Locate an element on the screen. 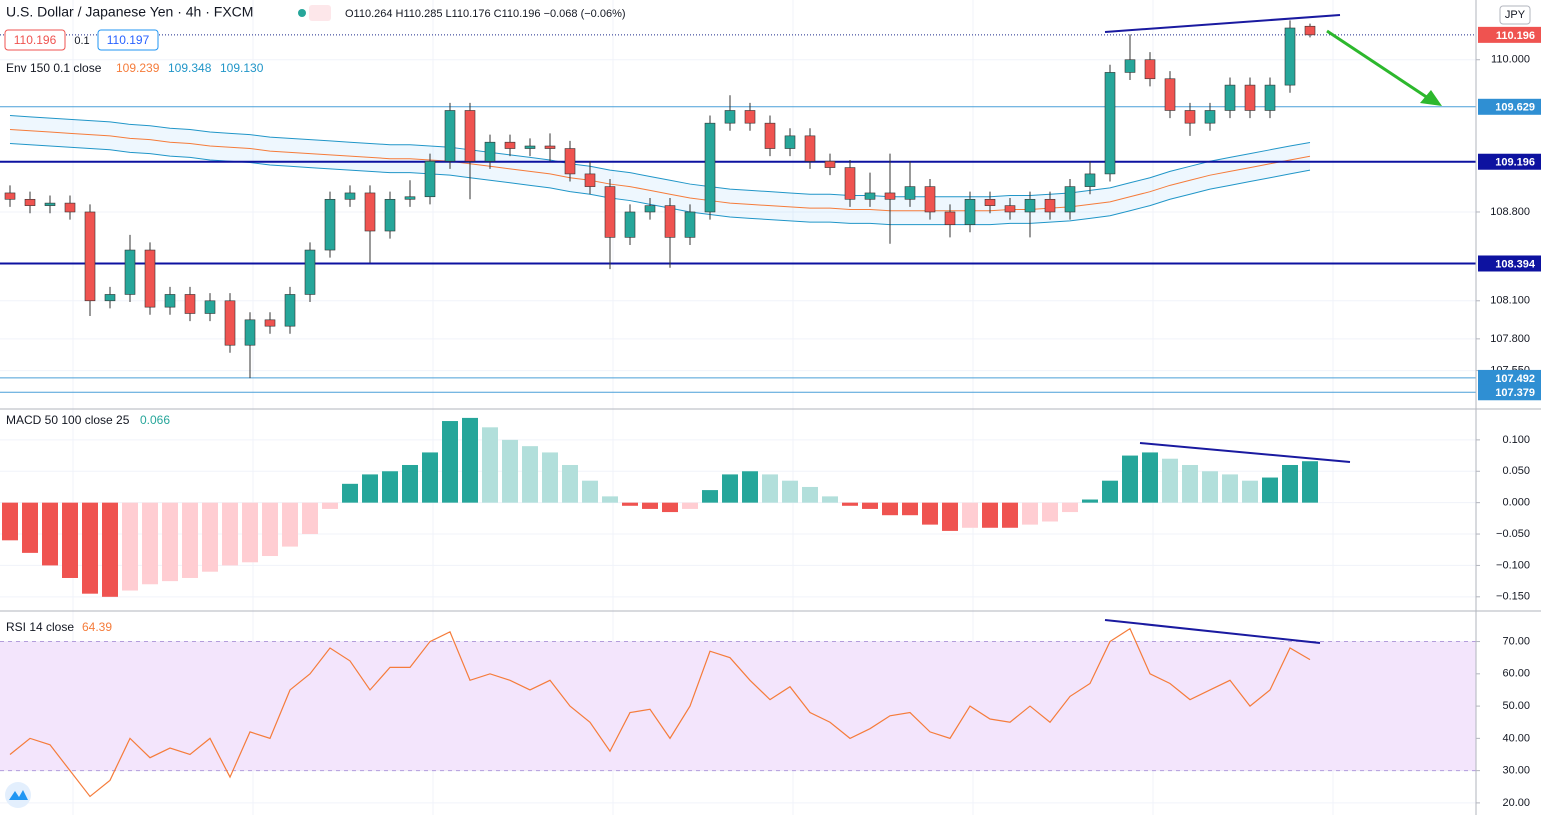  price-tag-label: 107.379 is located at coordinates (1515, 393).